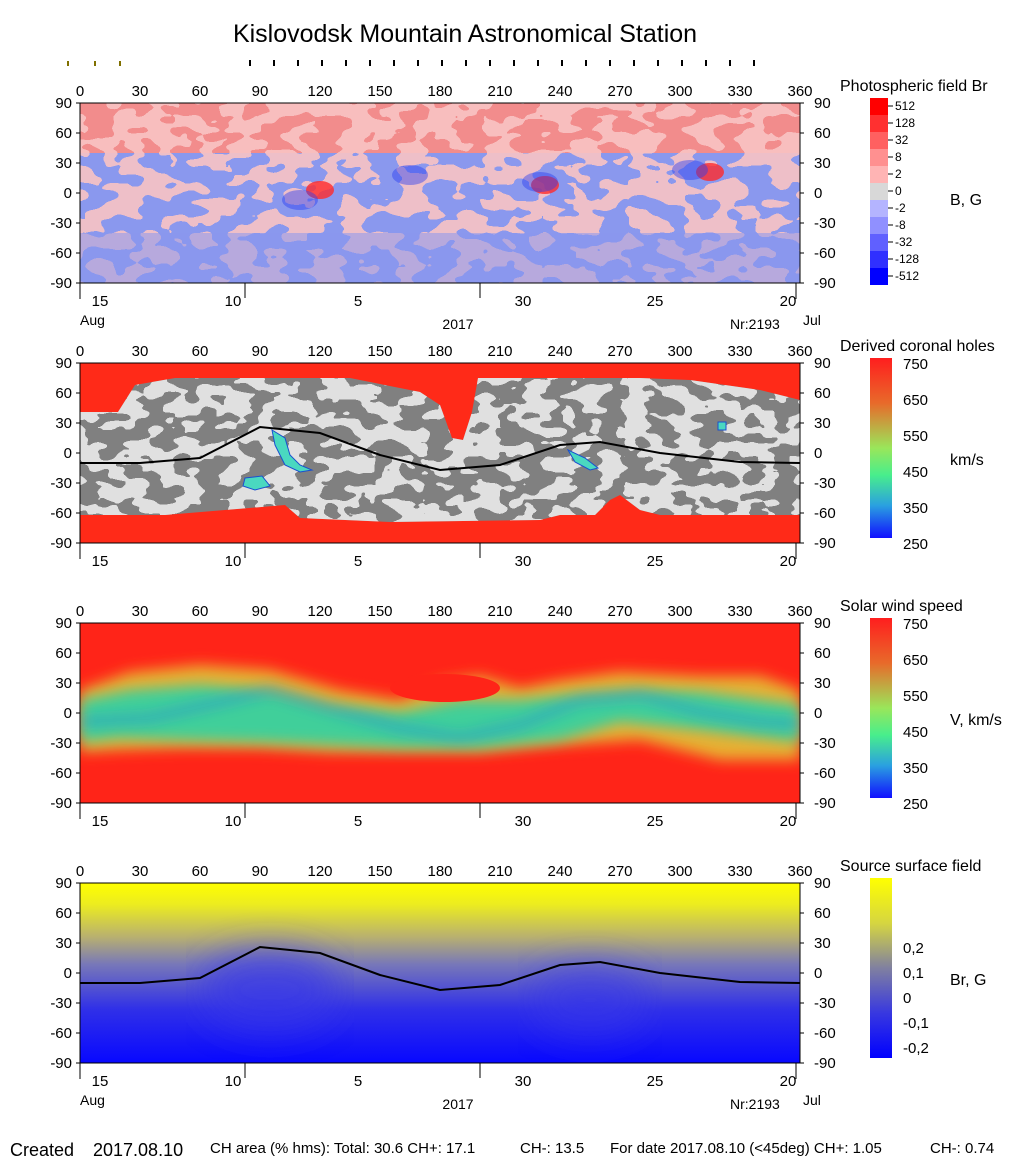  Describe the element at coordinates (411, 63) in the screenshot. I see `top-date-ticks` at that location.